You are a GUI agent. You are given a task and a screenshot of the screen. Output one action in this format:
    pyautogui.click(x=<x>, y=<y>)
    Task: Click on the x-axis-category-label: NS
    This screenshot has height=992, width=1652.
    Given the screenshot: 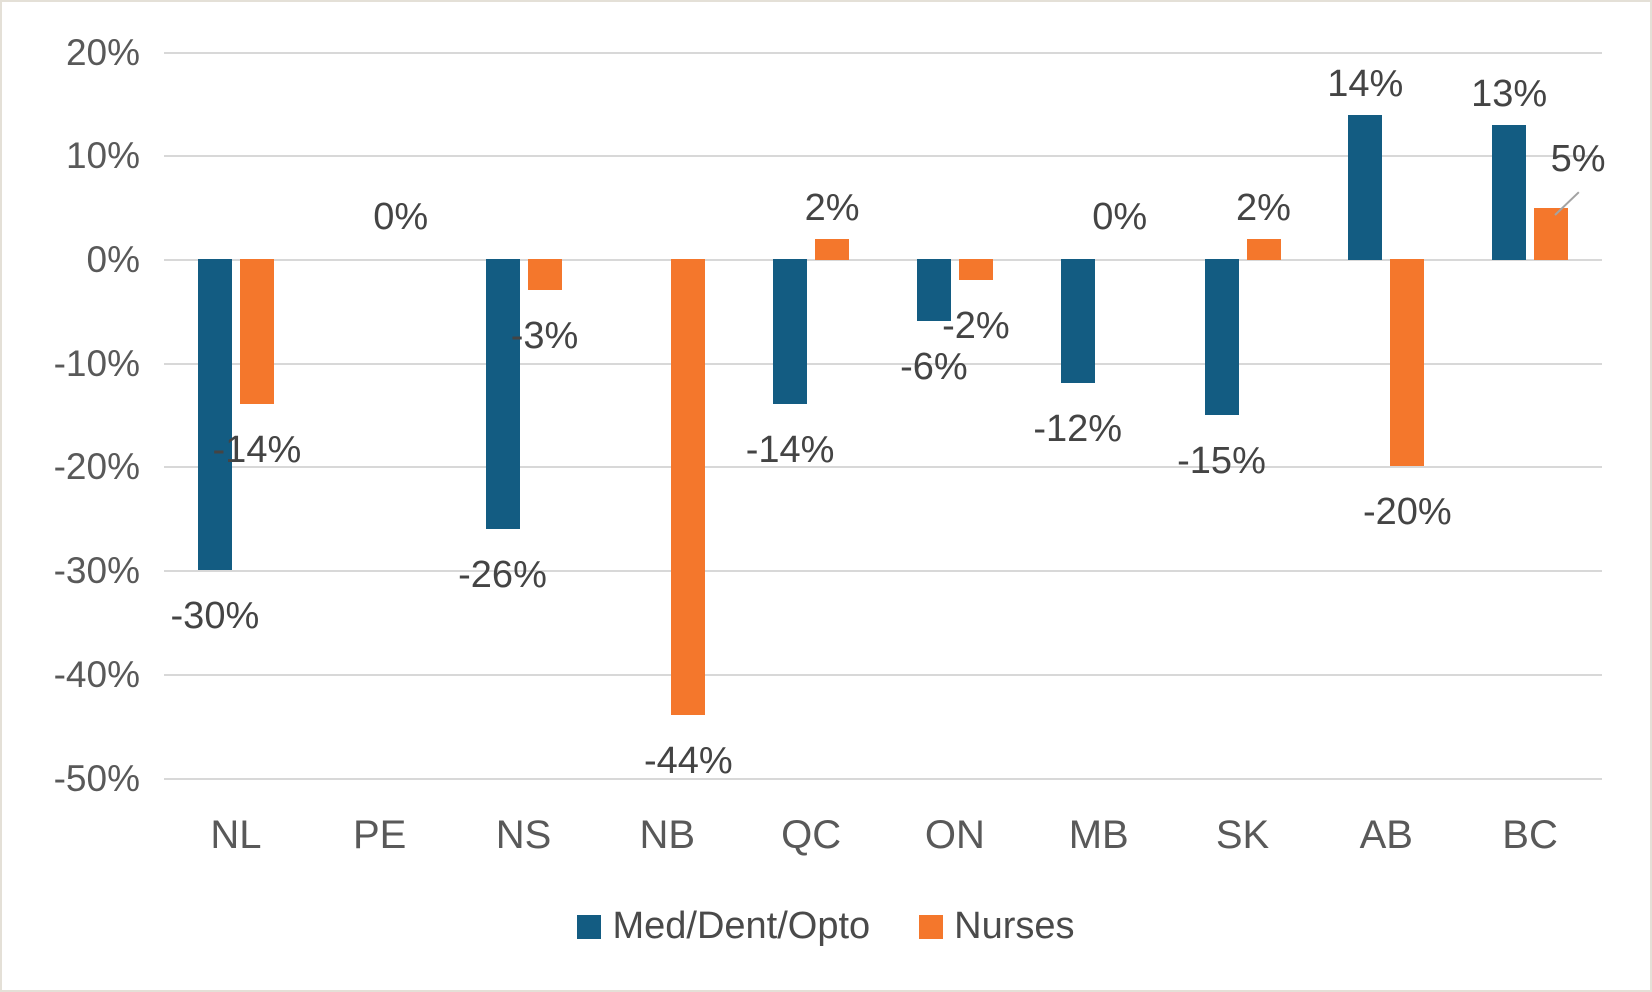 What is the action you would take?
    pyautogui.click(x=523, y=835)
    